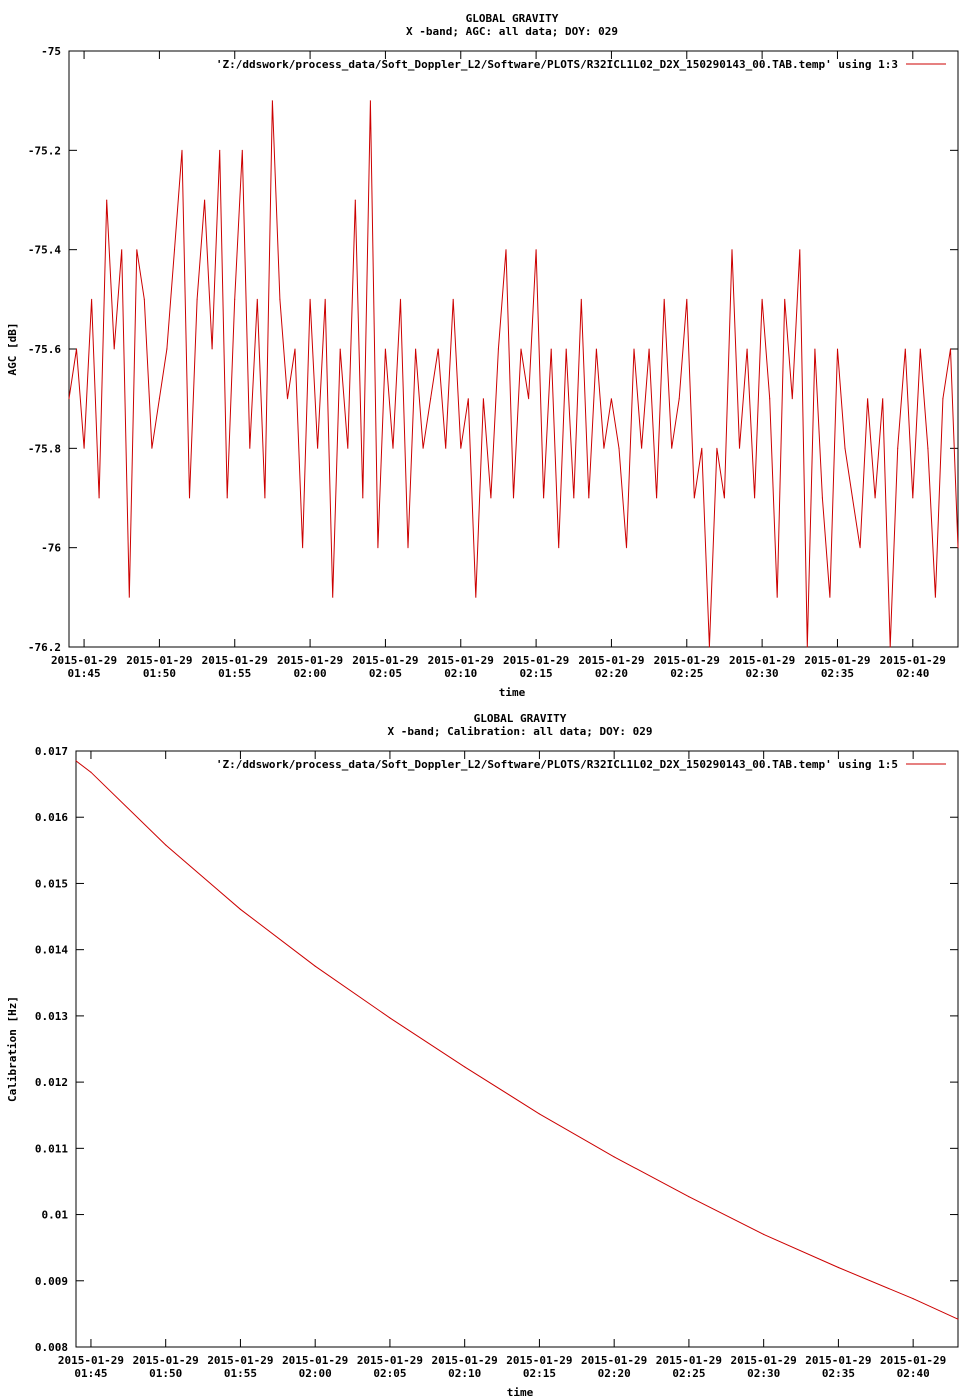  Describe the element at coordinates (536, 673) in the screenshot. I see `x-tick-time: 02:15` at that location.